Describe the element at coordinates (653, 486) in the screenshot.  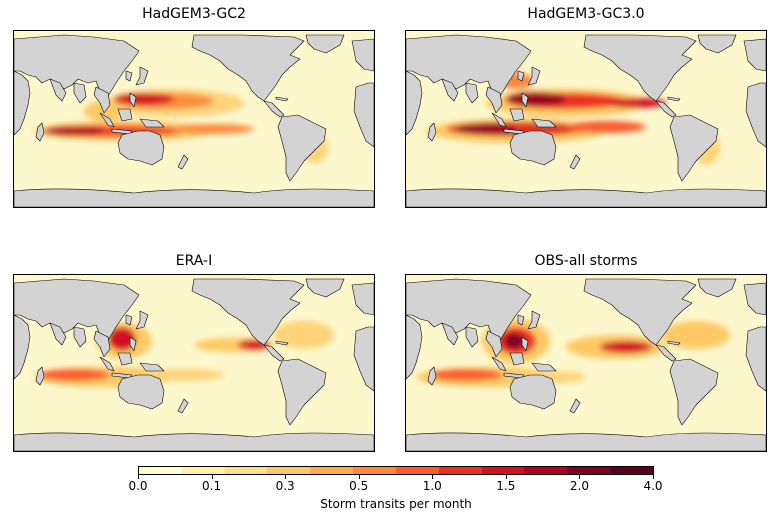
I see `colorbar-tick-label: 4.0` at that location.